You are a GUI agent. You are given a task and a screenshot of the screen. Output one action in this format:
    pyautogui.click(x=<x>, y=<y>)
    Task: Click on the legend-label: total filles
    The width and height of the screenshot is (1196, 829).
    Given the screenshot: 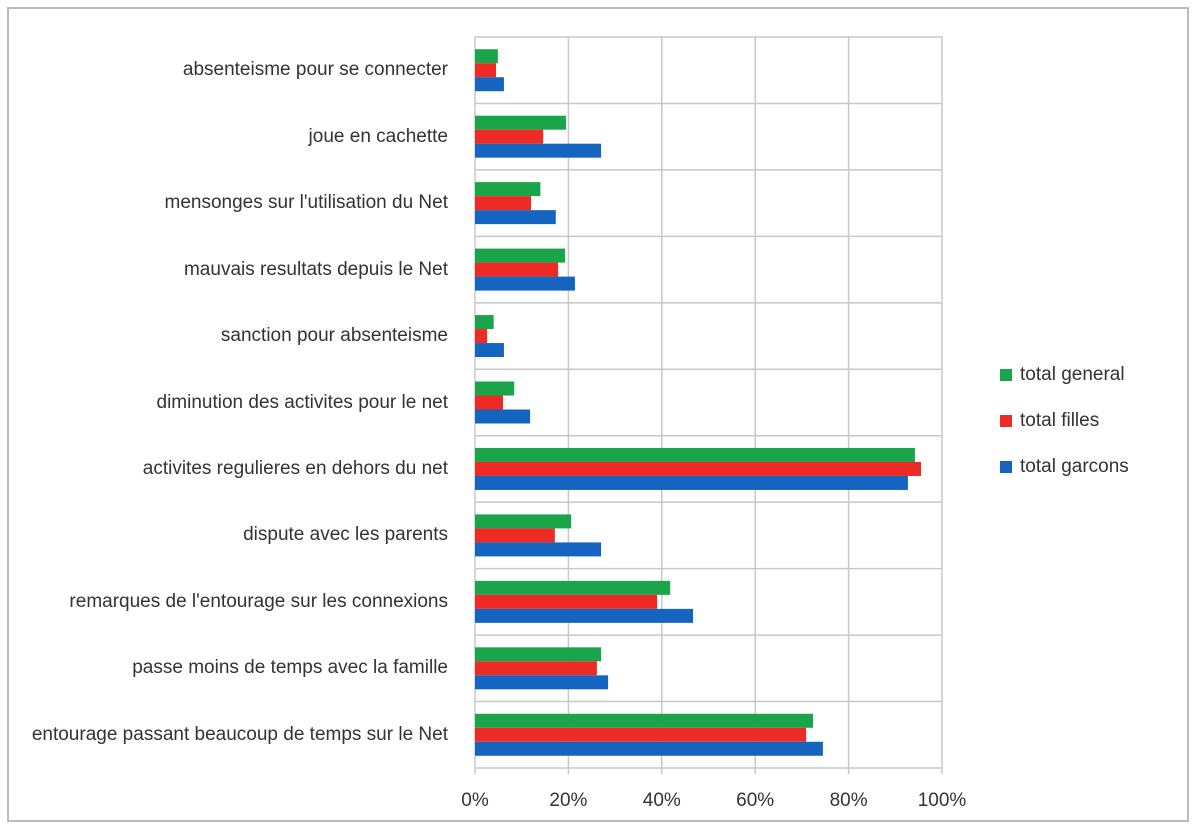 What is the action you would take?
    pyautogui.click(x=1059, y=420)
    